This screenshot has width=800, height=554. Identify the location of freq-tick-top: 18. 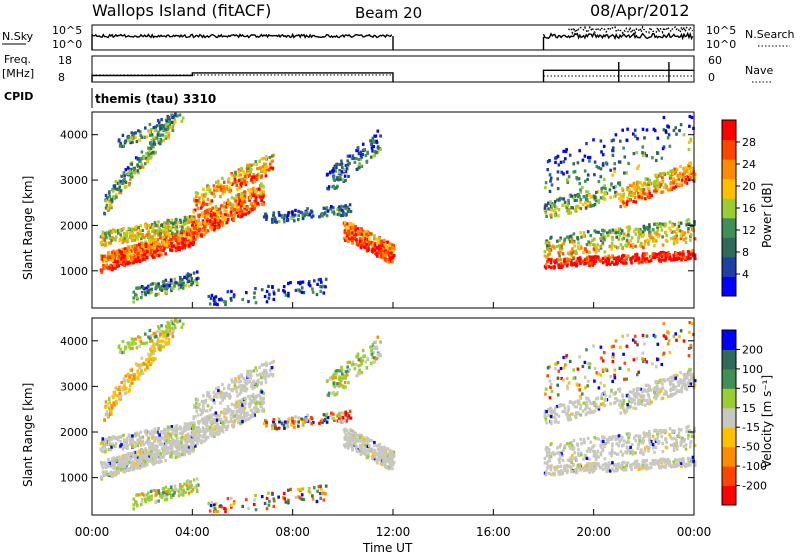
(65, 60).